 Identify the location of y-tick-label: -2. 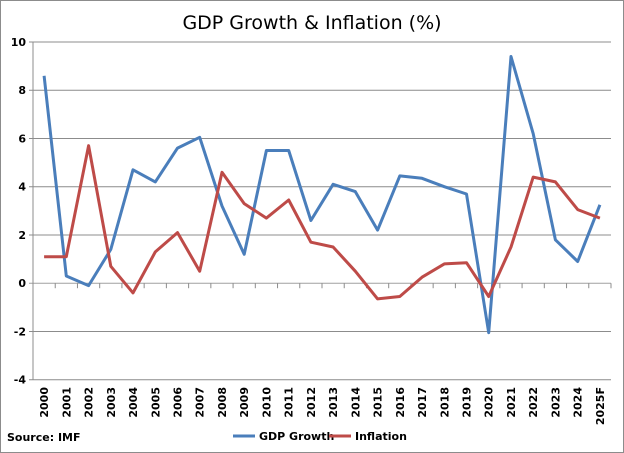
(20, 331).